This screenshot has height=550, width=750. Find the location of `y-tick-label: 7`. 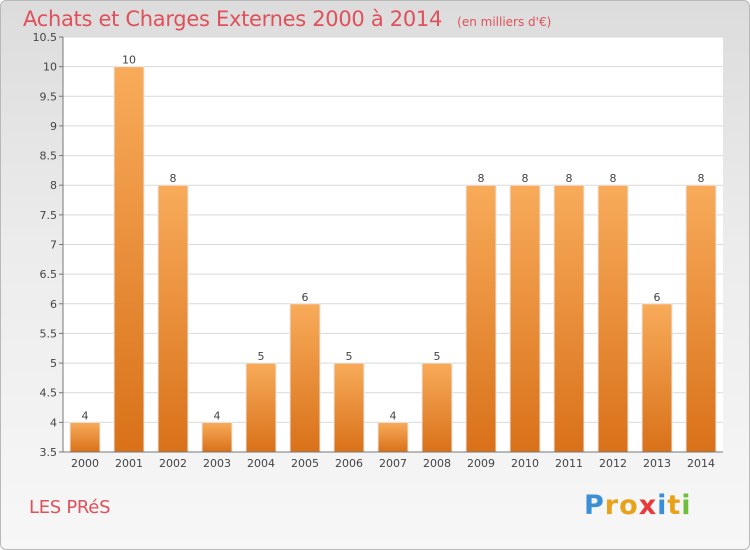

y-tick-label: 7 is located at coordinates (53, 245).